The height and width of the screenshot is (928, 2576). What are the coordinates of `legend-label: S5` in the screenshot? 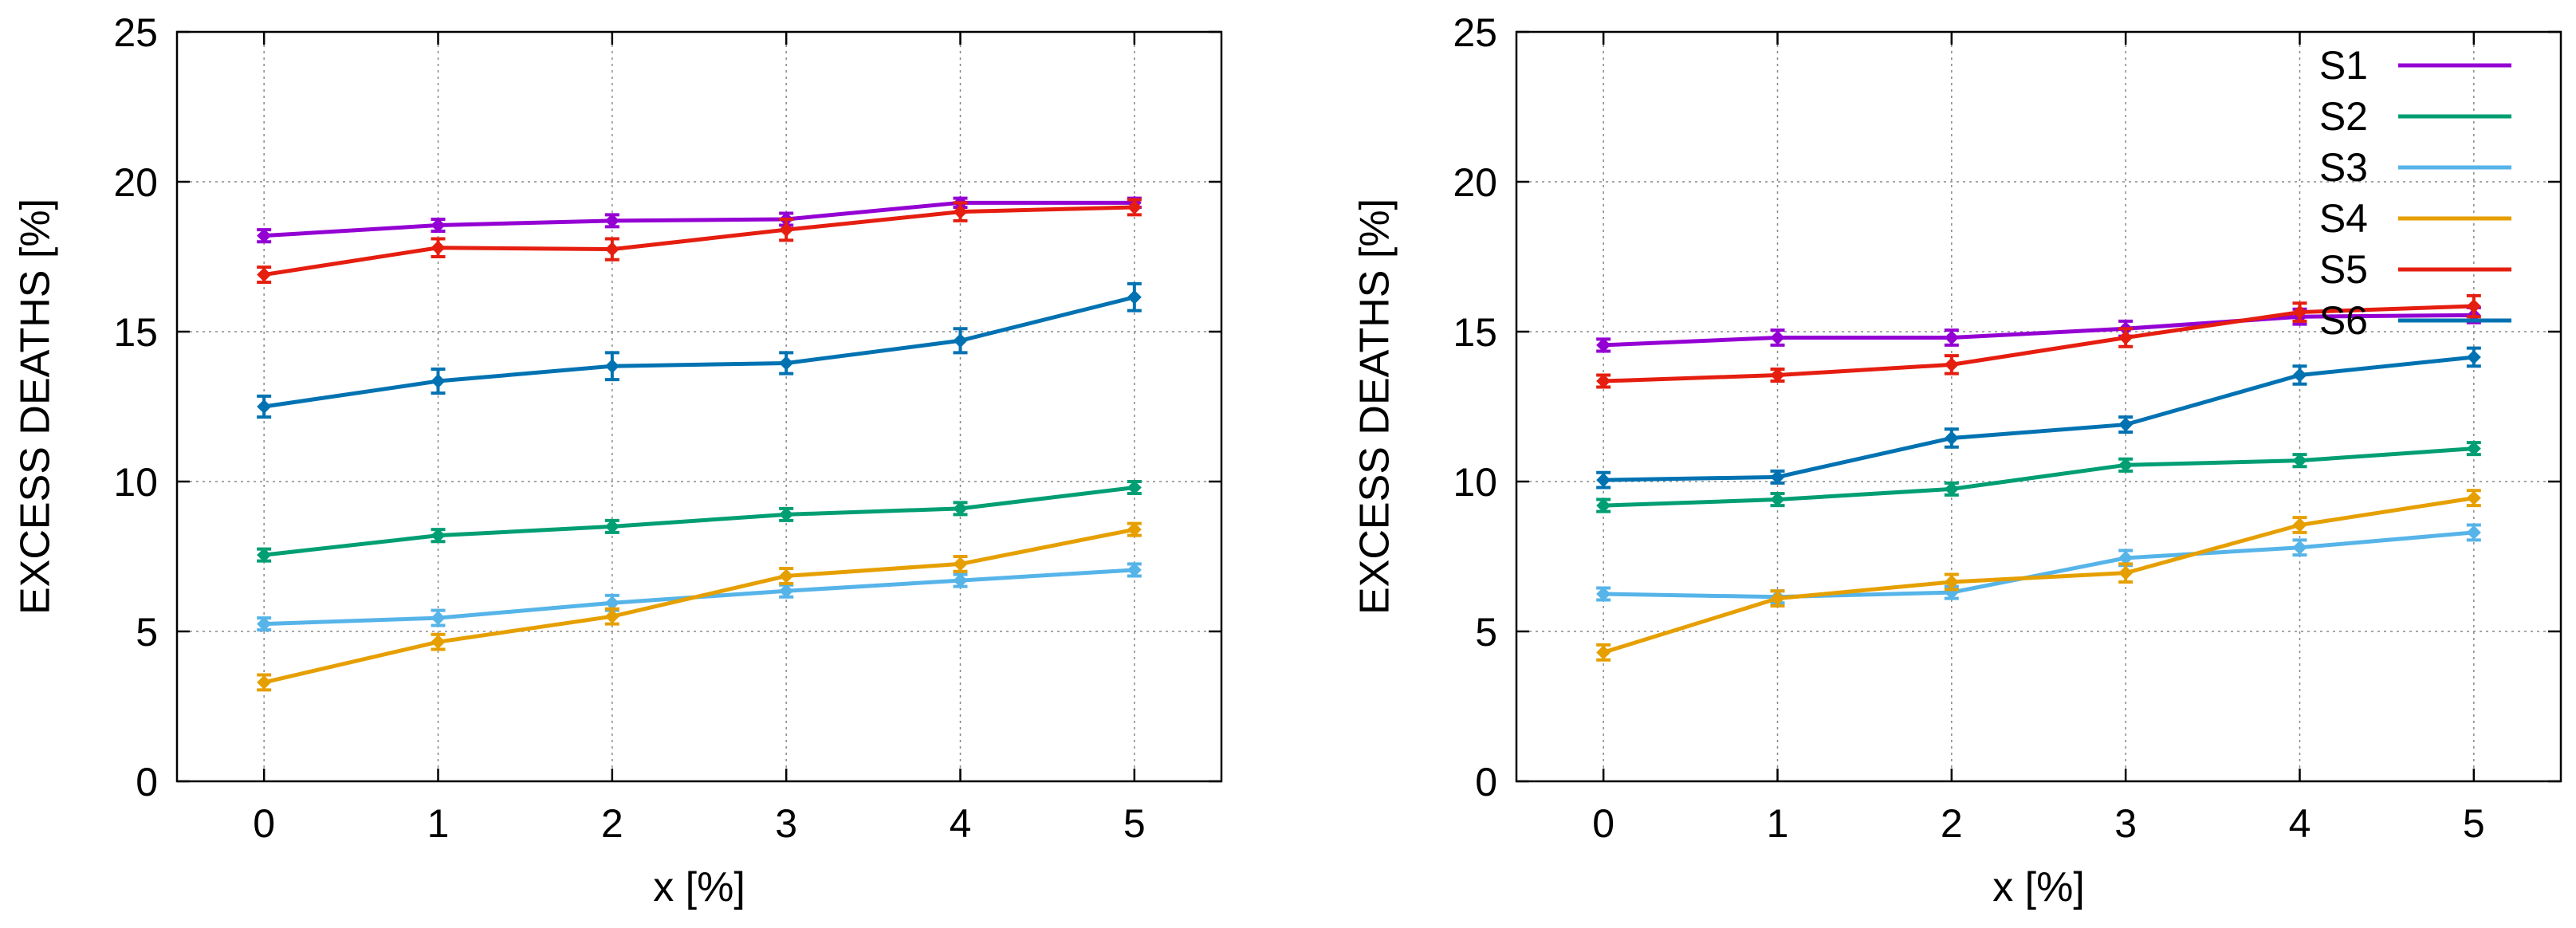 It's located at (2343, 270).